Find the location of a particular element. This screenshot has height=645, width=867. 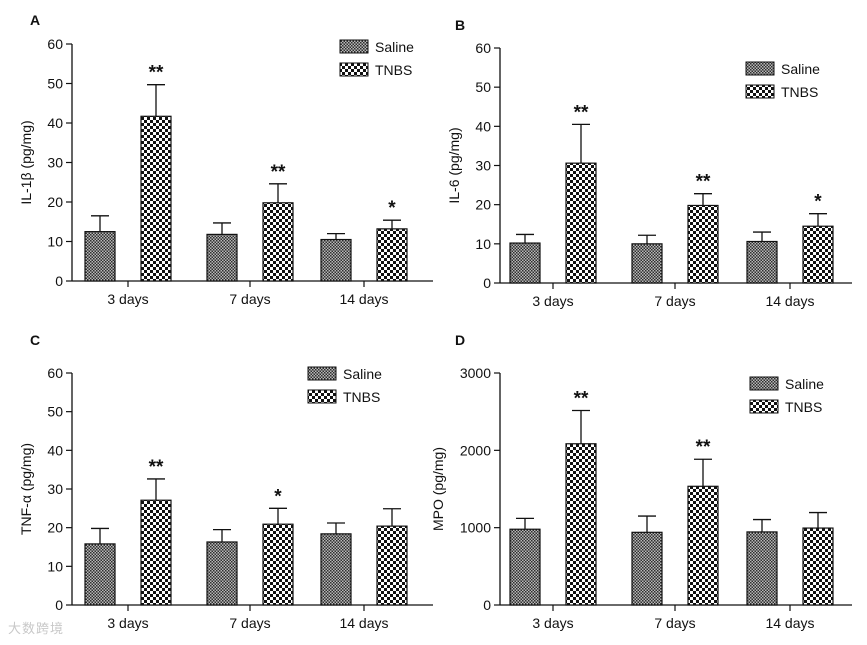

panel-label: A is located at coordinates (35, 20).